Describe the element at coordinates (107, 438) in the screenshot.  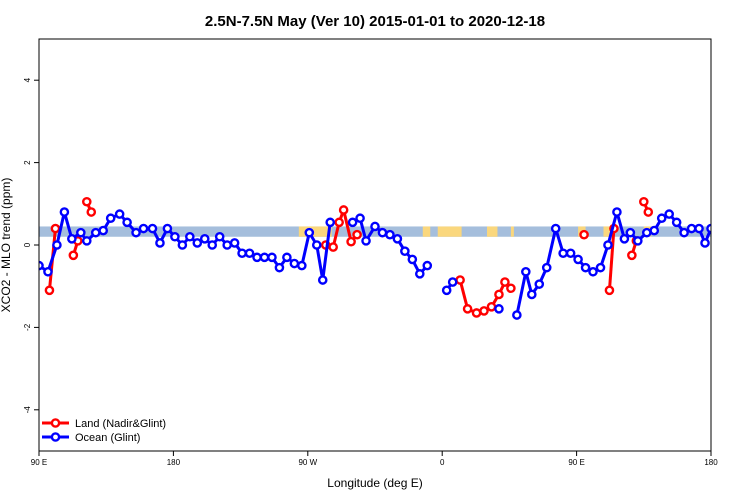
I see `legend-label: Ocean (Glint)` at that location.